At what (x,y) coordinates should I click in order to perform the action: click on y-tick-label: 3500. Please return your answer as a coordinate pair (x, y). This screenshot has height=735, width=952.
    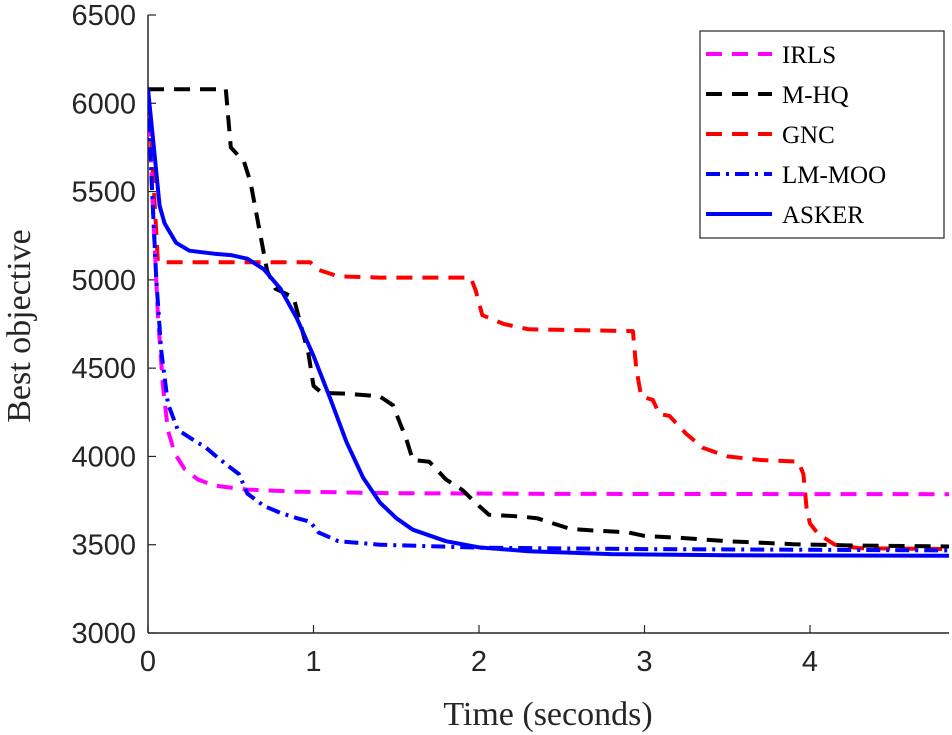
    Looking at the image, I should click on (103, 546).